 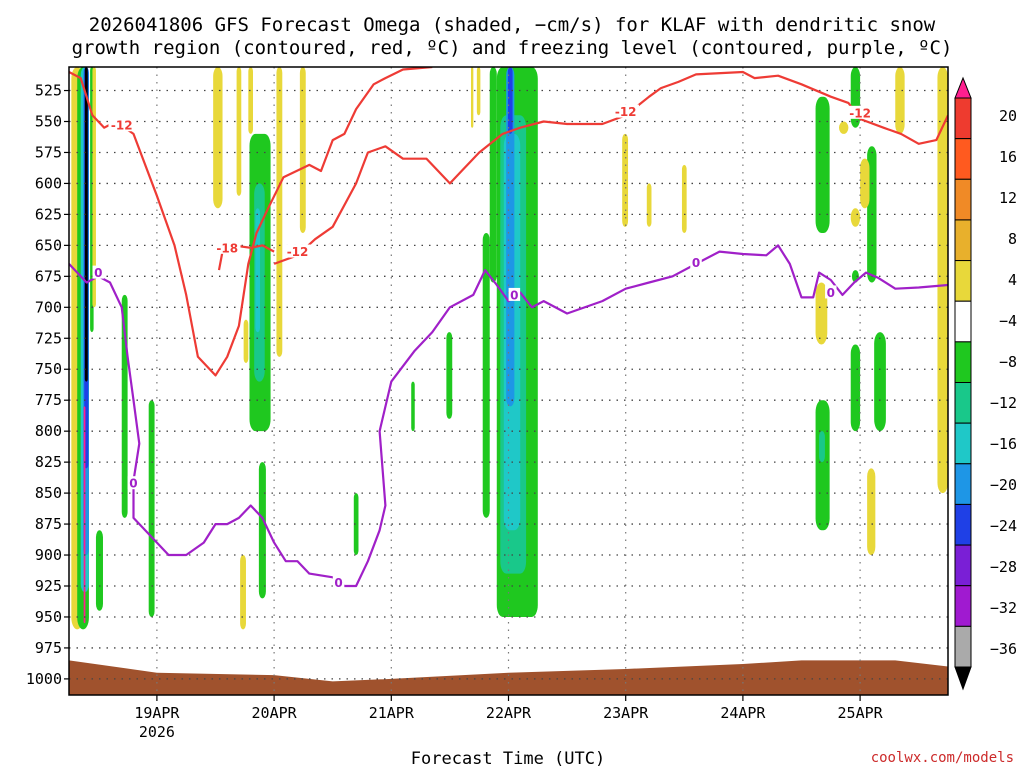 I want to click on colorbar-label: 20, so click(x=1008, y=116).